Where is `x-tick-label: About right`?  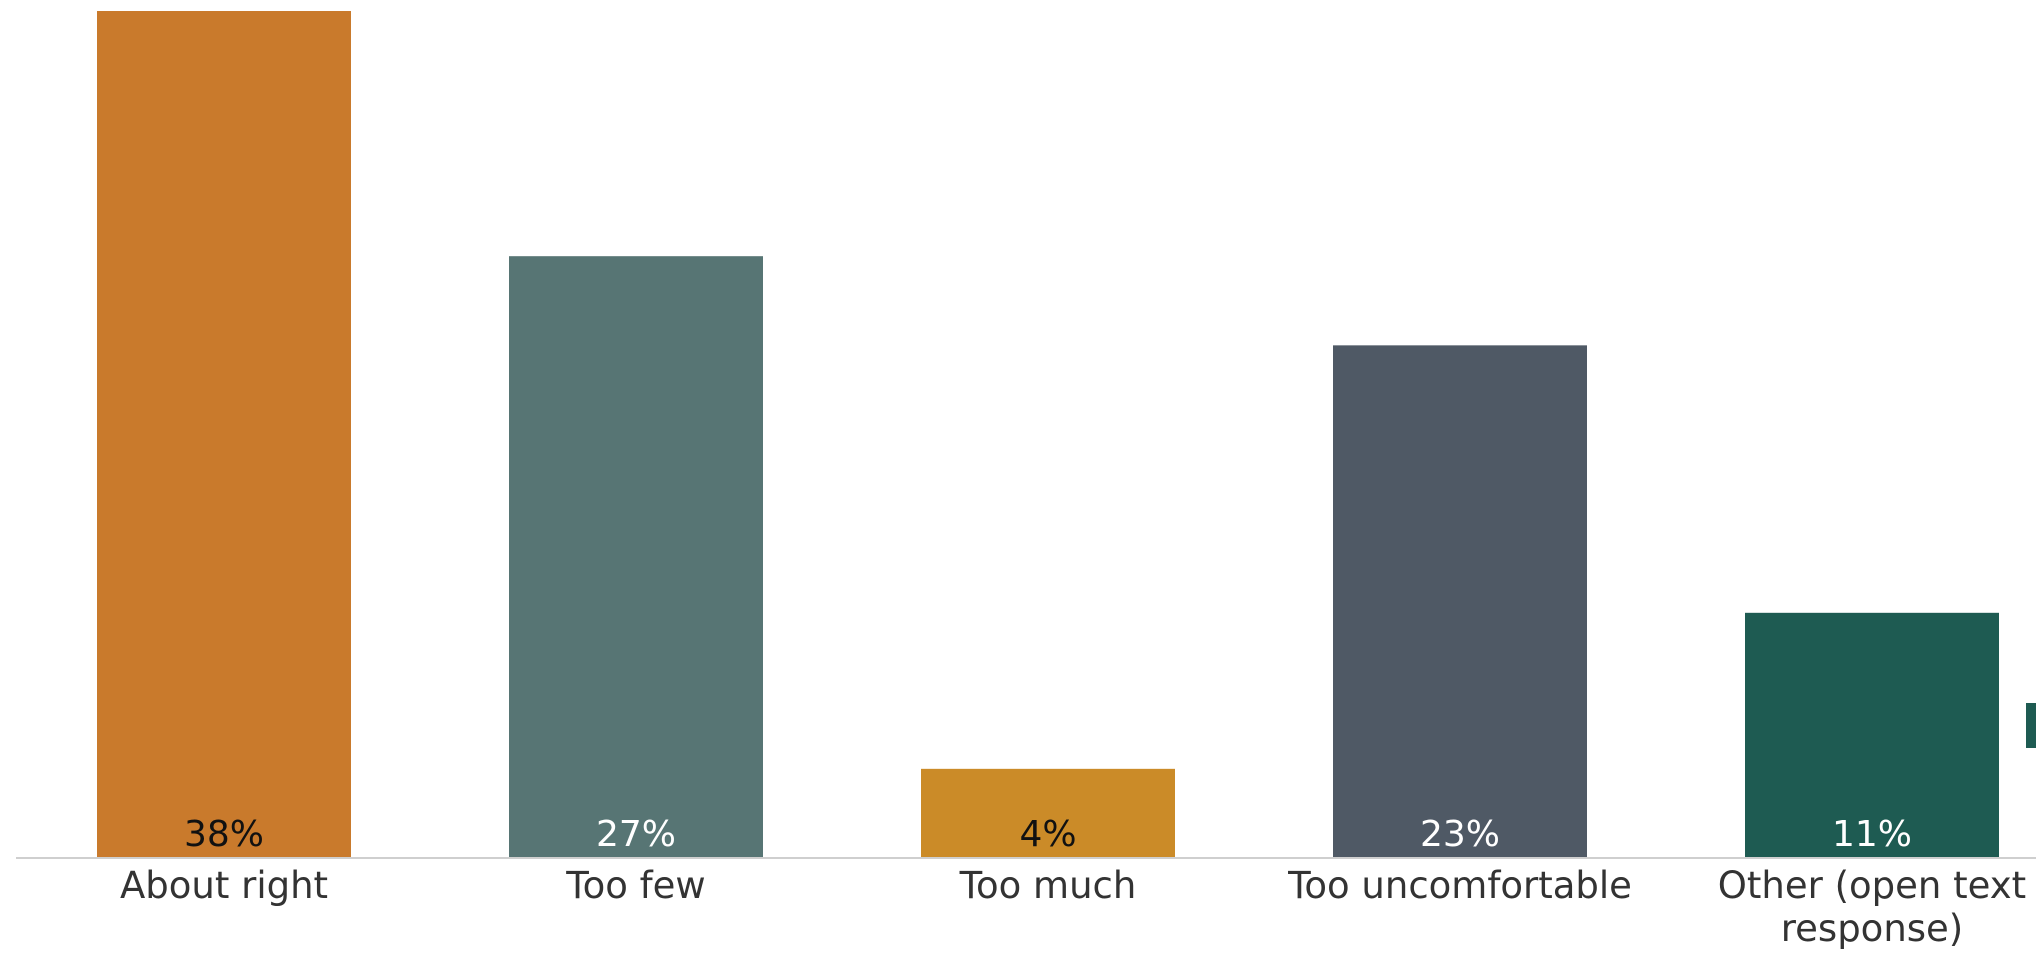 x-tick-label: About right is located at coordinates (224, 885).